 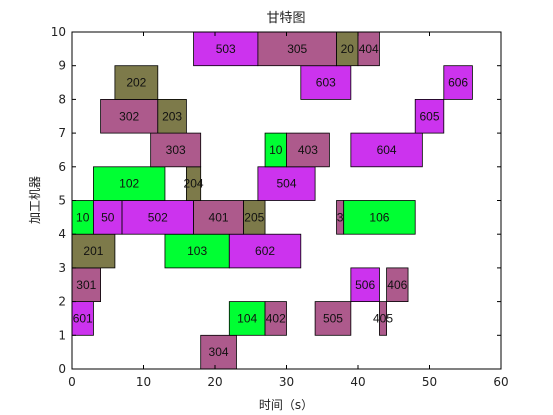 What do you see at coordinates (247, 318) in the screenshot?
I see `task-label: 104` at bounding box center [247, 318].